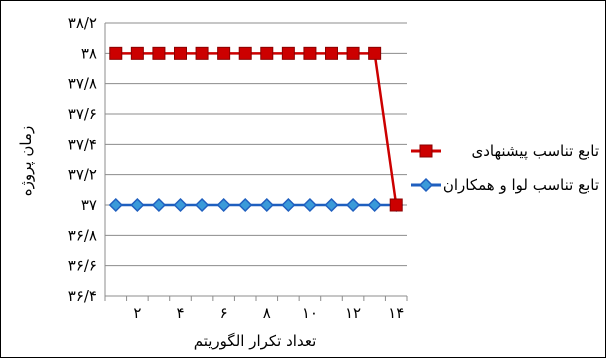  Describe the element at coordinates (26, 161) in the screenshot. I see `y-axis-title: زمان پروژه` at that location.